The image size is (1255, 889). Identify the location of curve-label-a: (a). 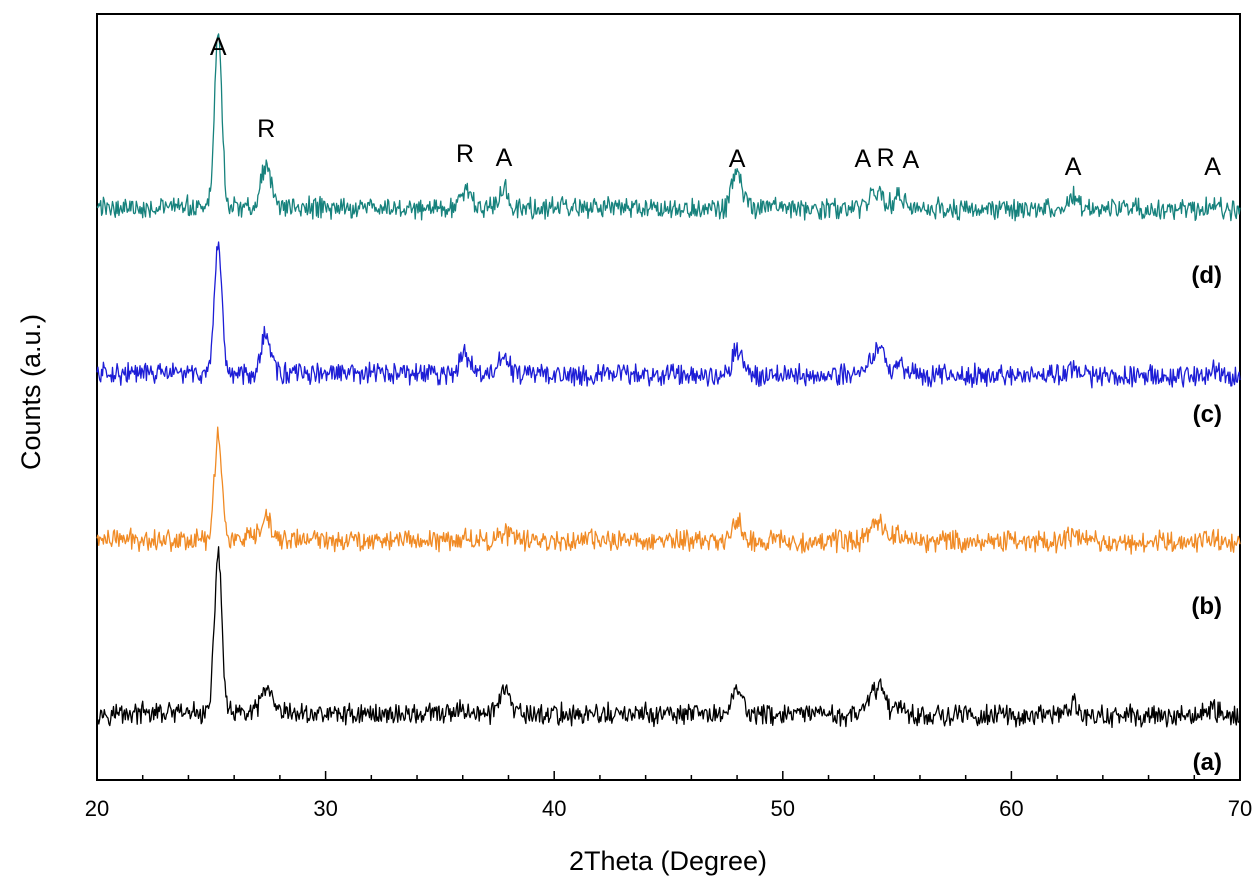
(1207, 762).